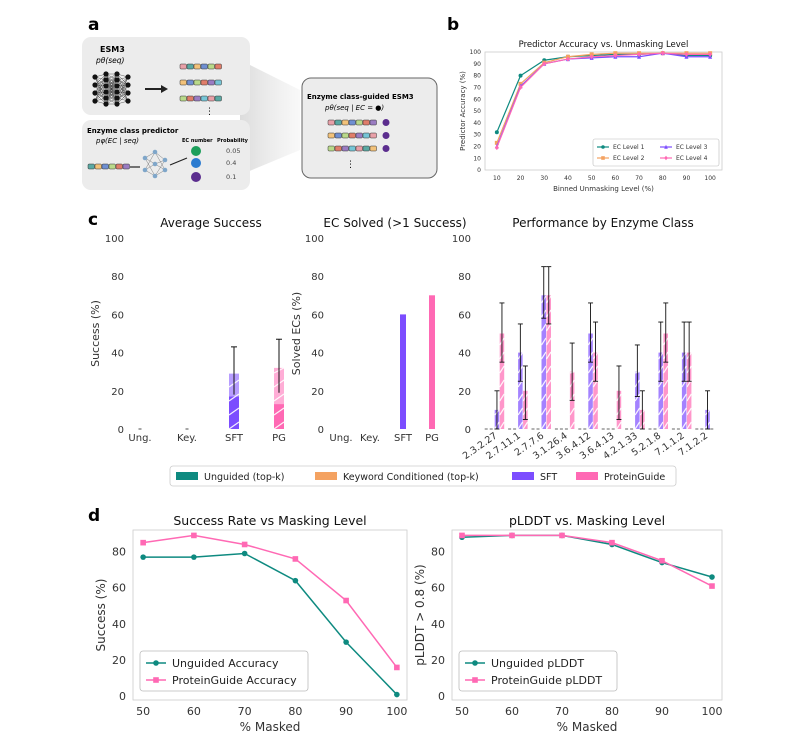 The height and width of the screenshot is (750, 793). I want to click on ec-dot-green-icon, so click(196, 151).